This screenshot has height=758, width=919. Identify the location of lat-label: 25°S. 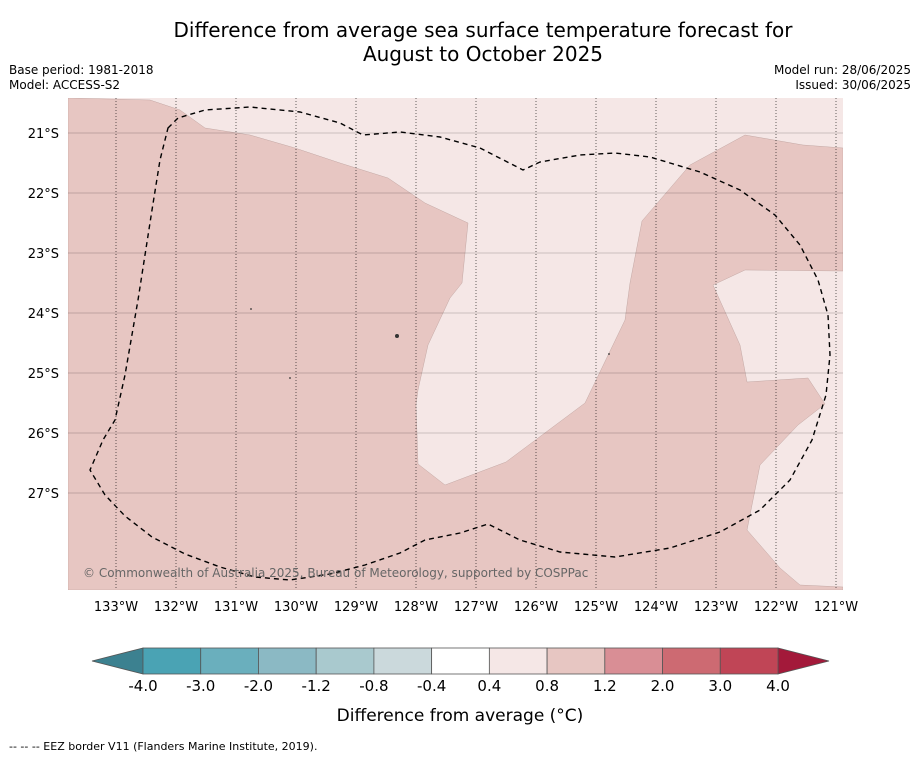
(43, 374).